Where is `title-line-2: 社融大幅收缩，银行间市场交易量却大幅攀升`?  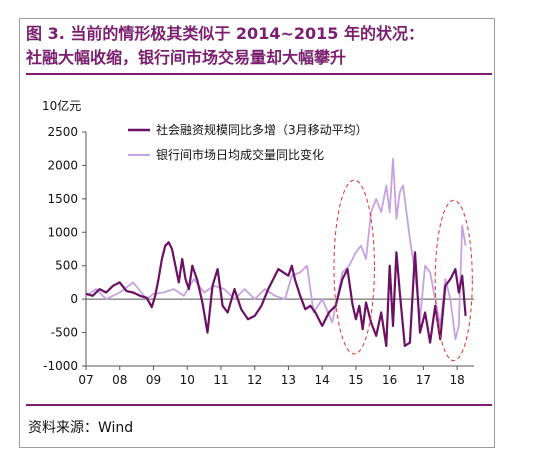 title-line-2: 社融大幅收缩，银行间市场交易量却大幅攀升 is located at coordinates (186, 57).